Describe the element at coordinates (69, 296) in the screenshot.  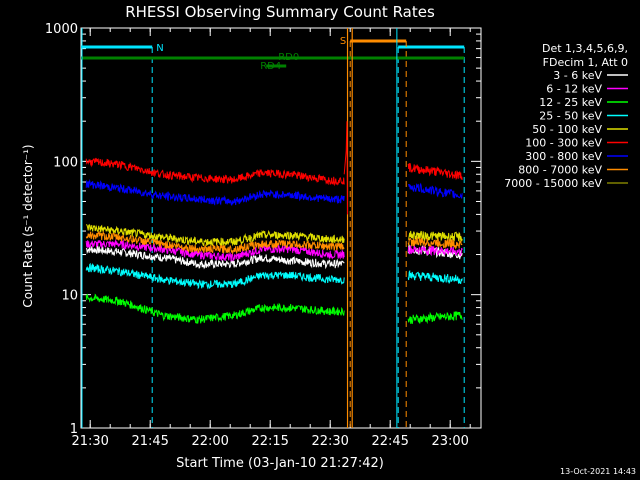
I see `y-tick-label: 10` at that location.